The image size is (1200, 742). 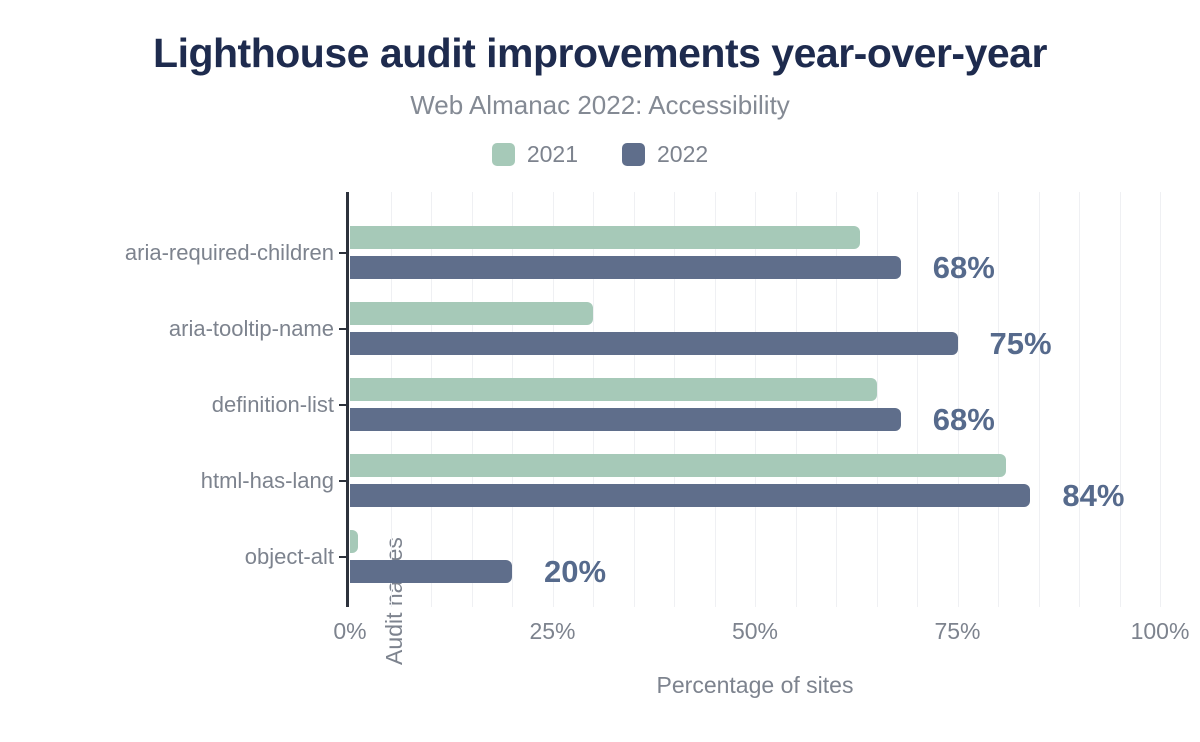 I want to click on category-label-html-has-lang: html-has-lang, so click(x=267, y=480).